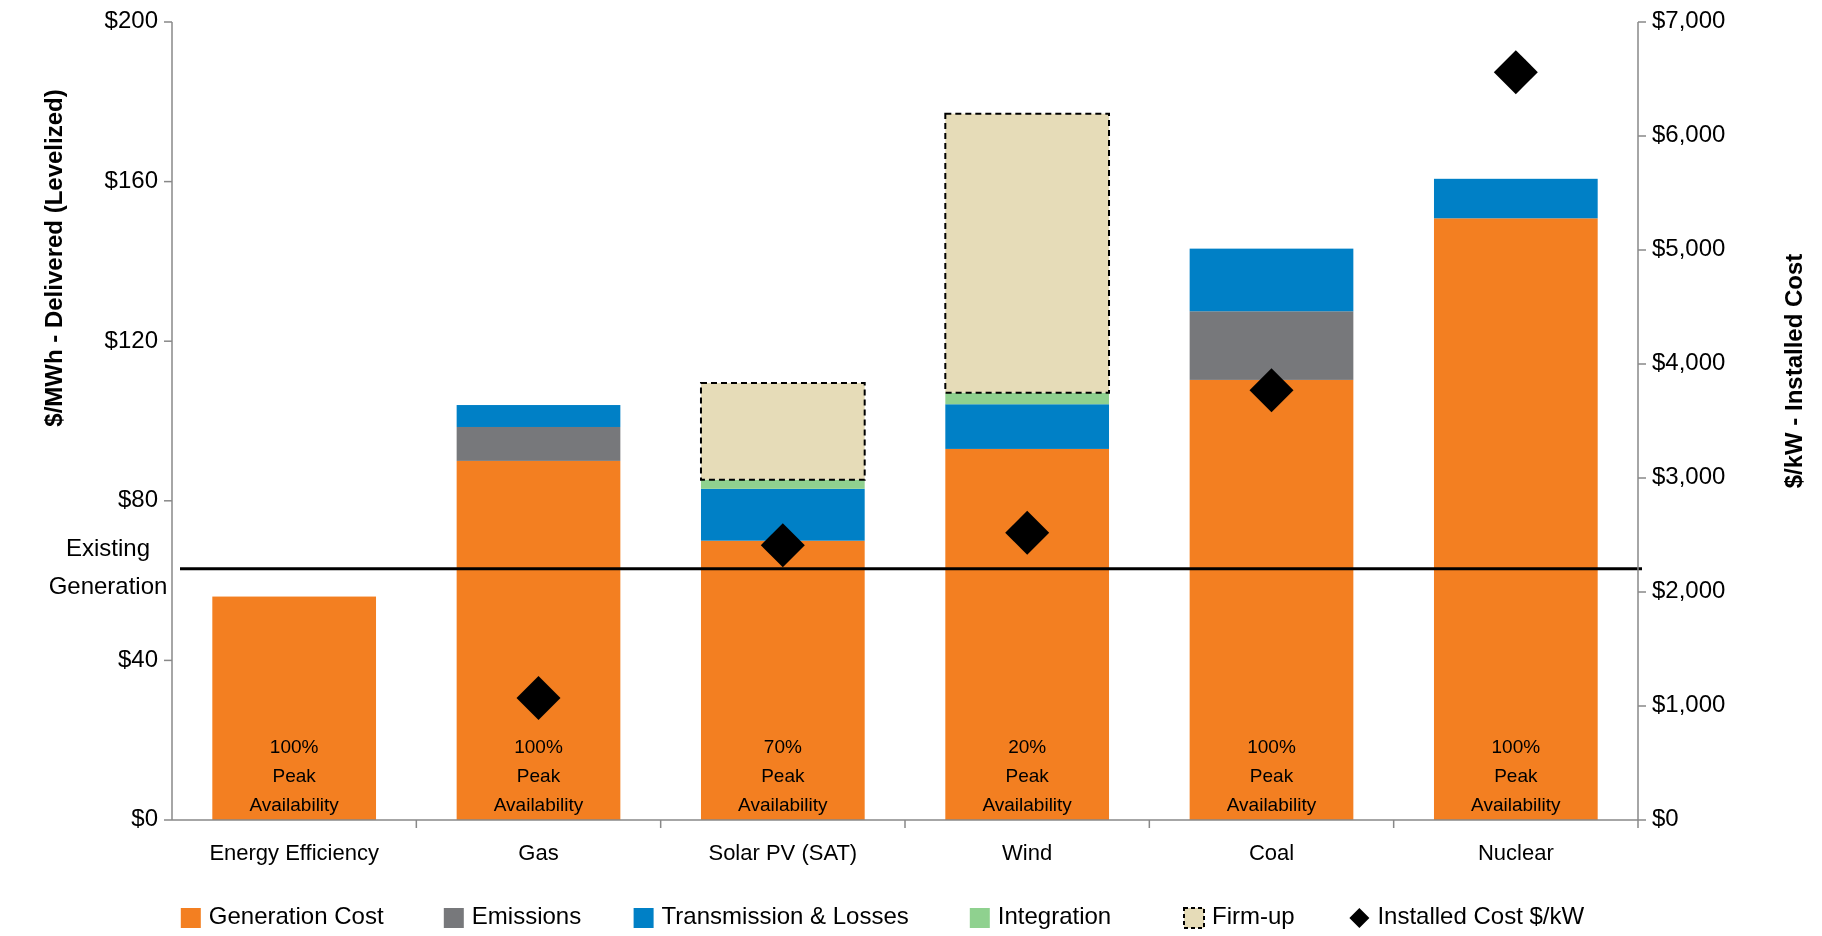 The image size is (1822, 936). Describe the element at coordinates (131, 20) in the screenshot. I see `y-tick-label: $200` at that location.